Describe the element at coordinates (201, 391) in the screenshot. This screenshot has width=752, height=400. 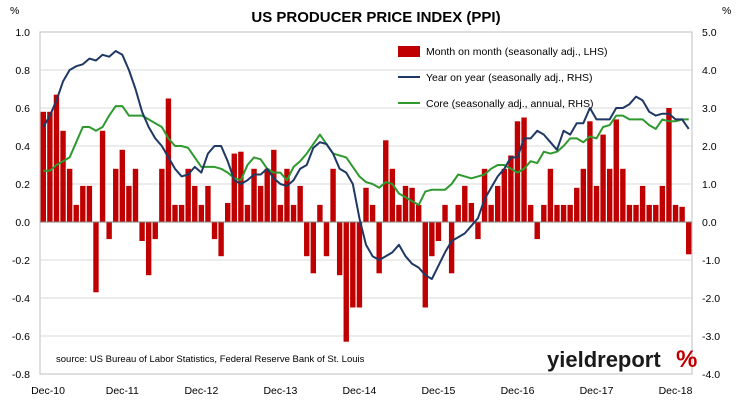
I see `x-tick-label: Dec-12` at that location.